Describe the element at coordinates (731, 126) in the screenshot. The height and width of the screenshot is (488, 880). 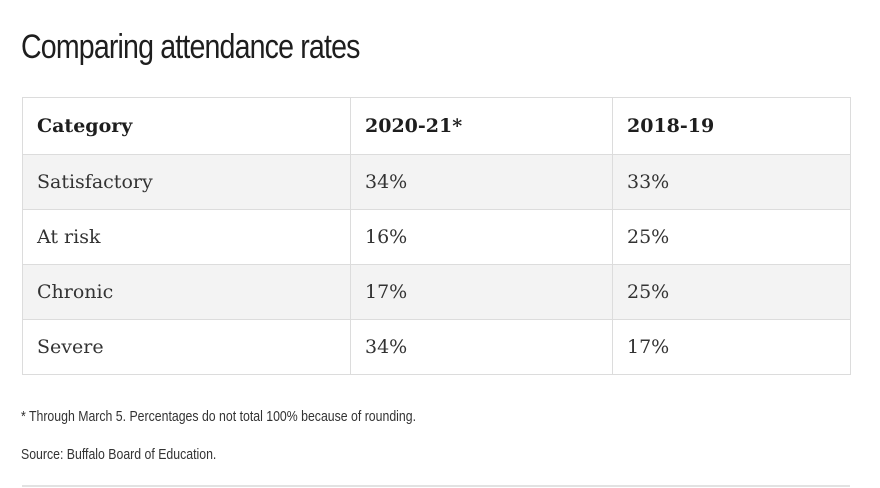
I see `column-header-2018-19: 2018-19` at that location.